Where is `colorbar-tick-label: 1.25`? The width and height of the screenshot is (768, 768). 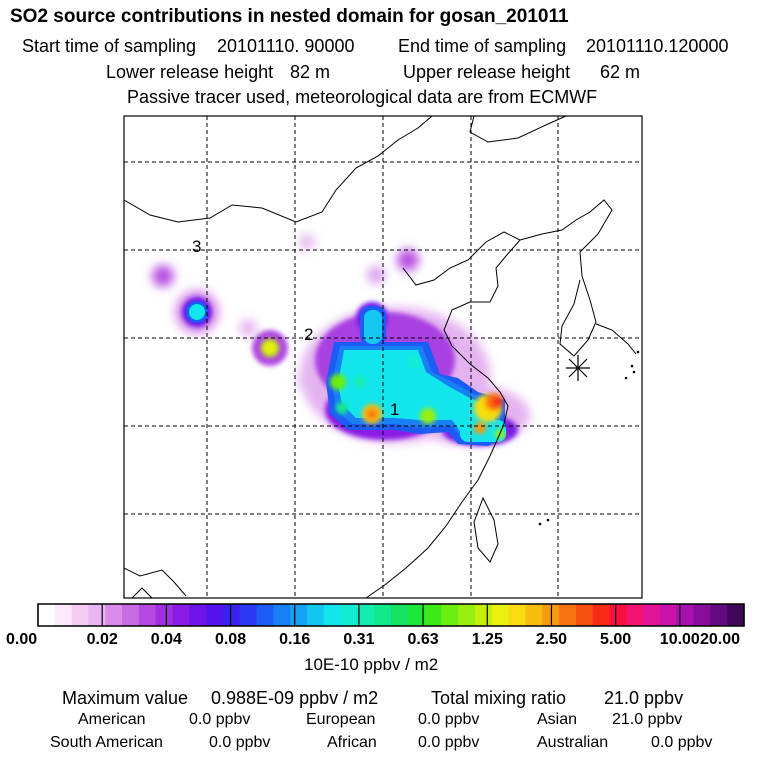
colorbar-tick-label: 1.25 is located at coordinates (487, 639).